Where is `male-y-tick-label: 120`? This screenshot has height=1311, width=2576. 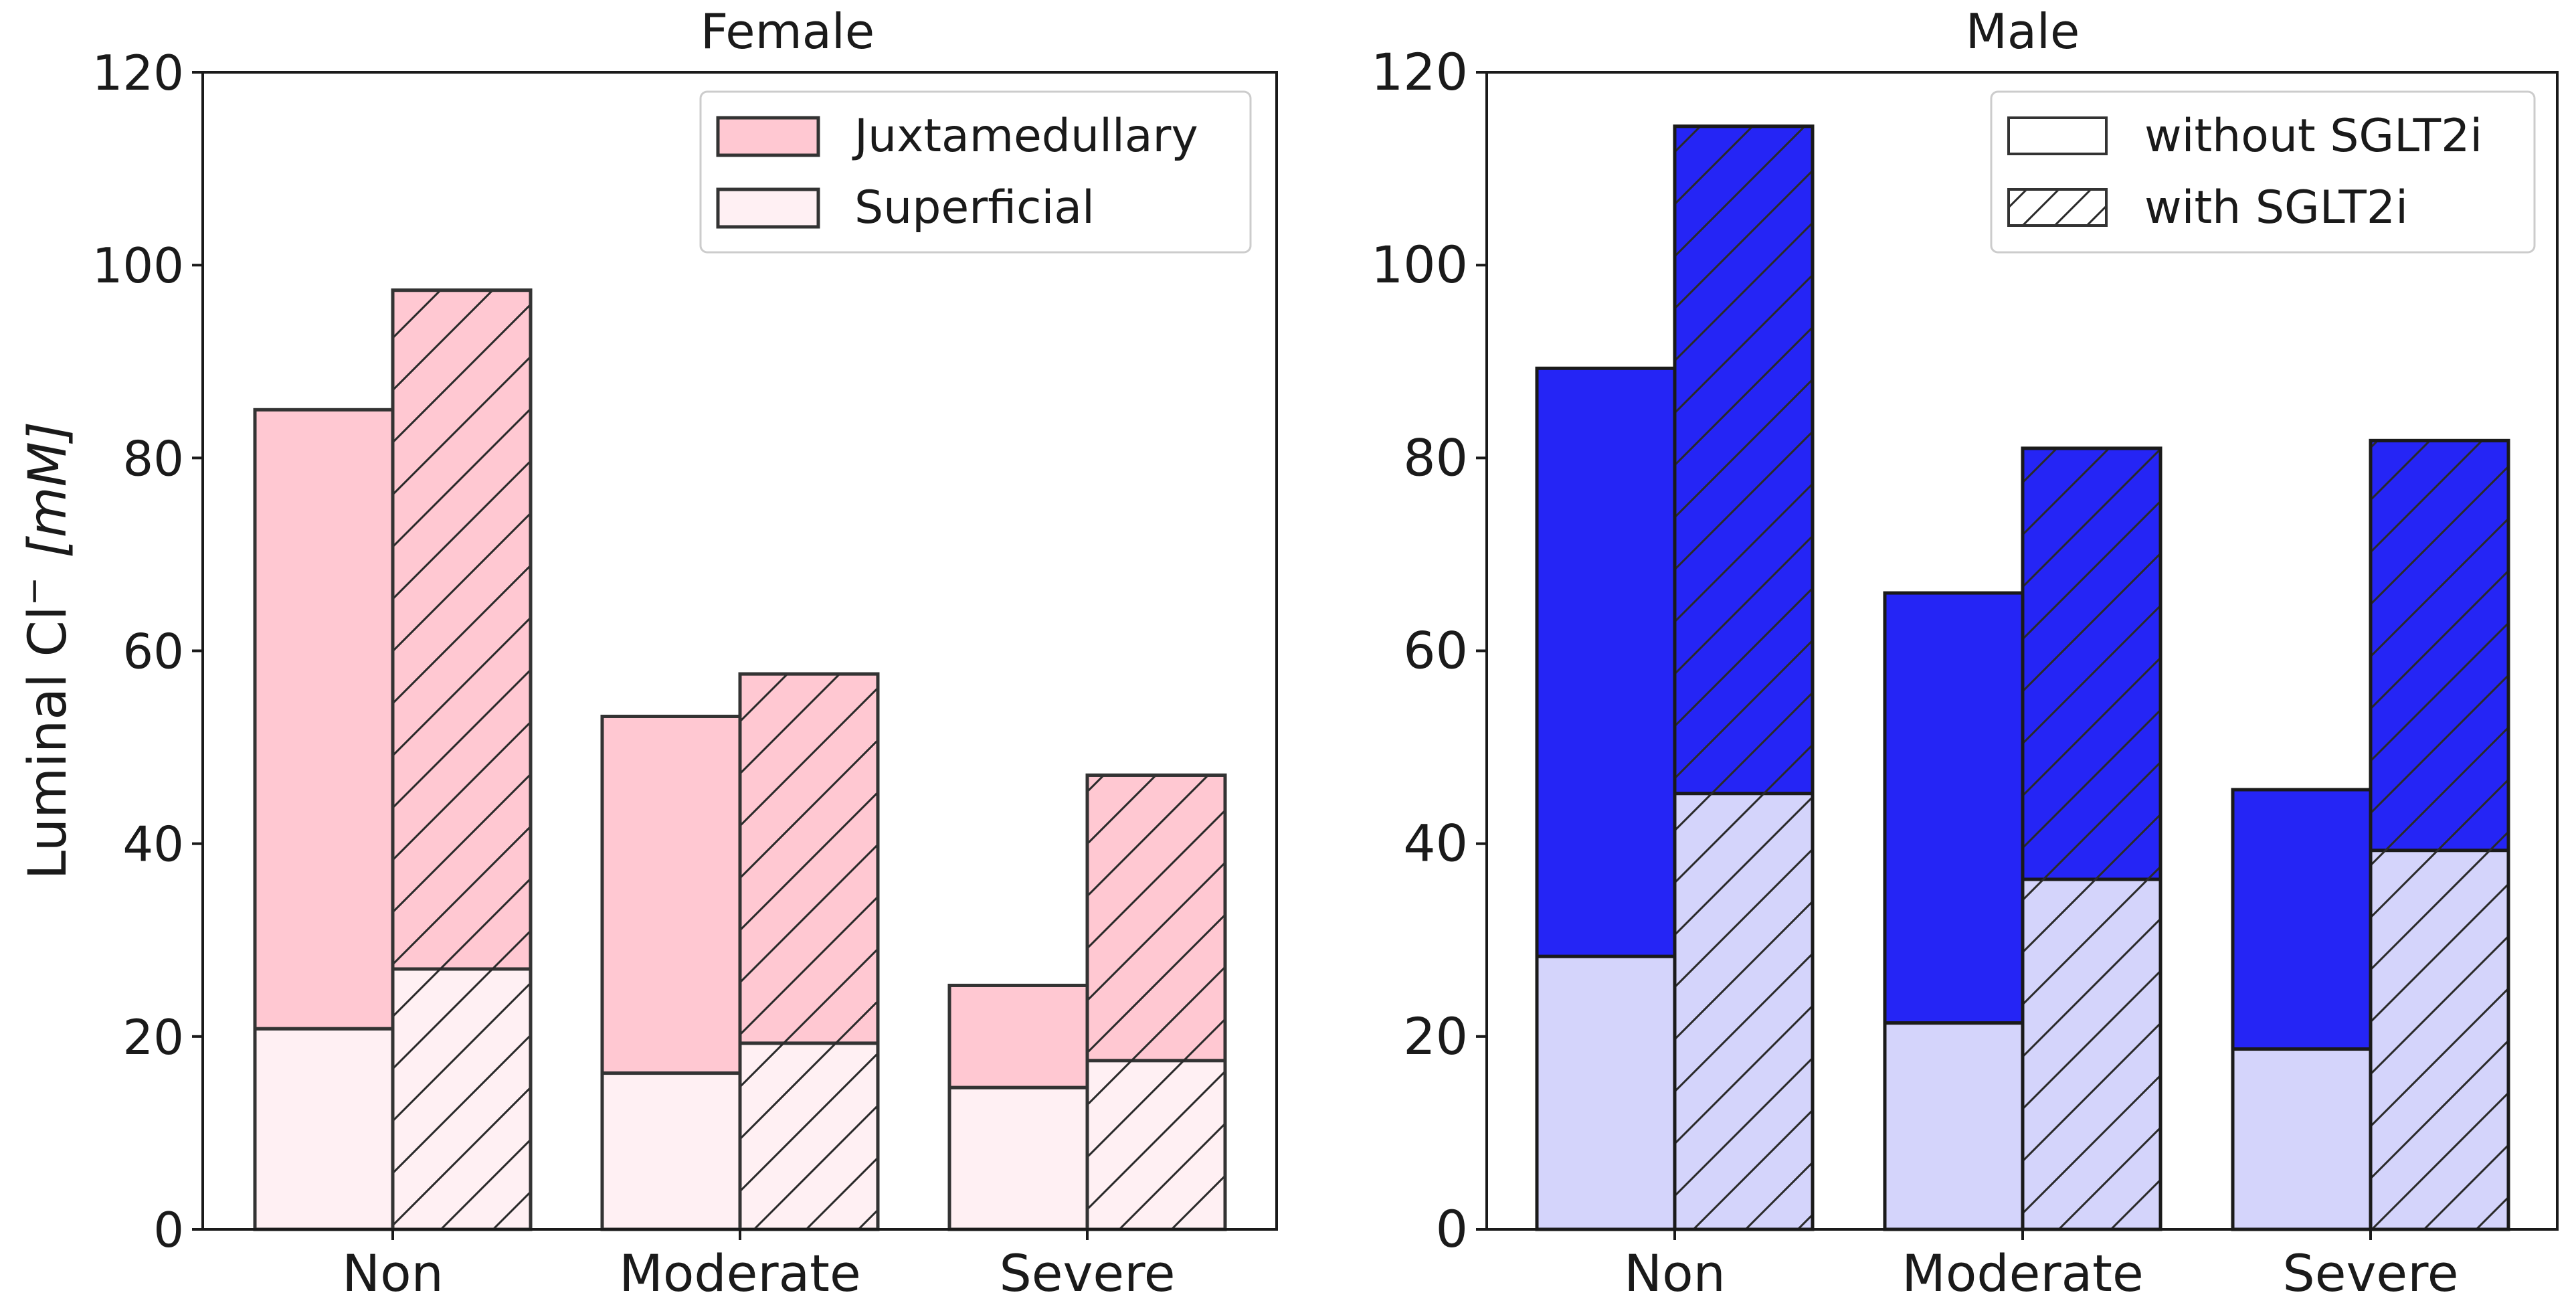
male-y-tick-label: 120 is located at coordinates (1419, 72).